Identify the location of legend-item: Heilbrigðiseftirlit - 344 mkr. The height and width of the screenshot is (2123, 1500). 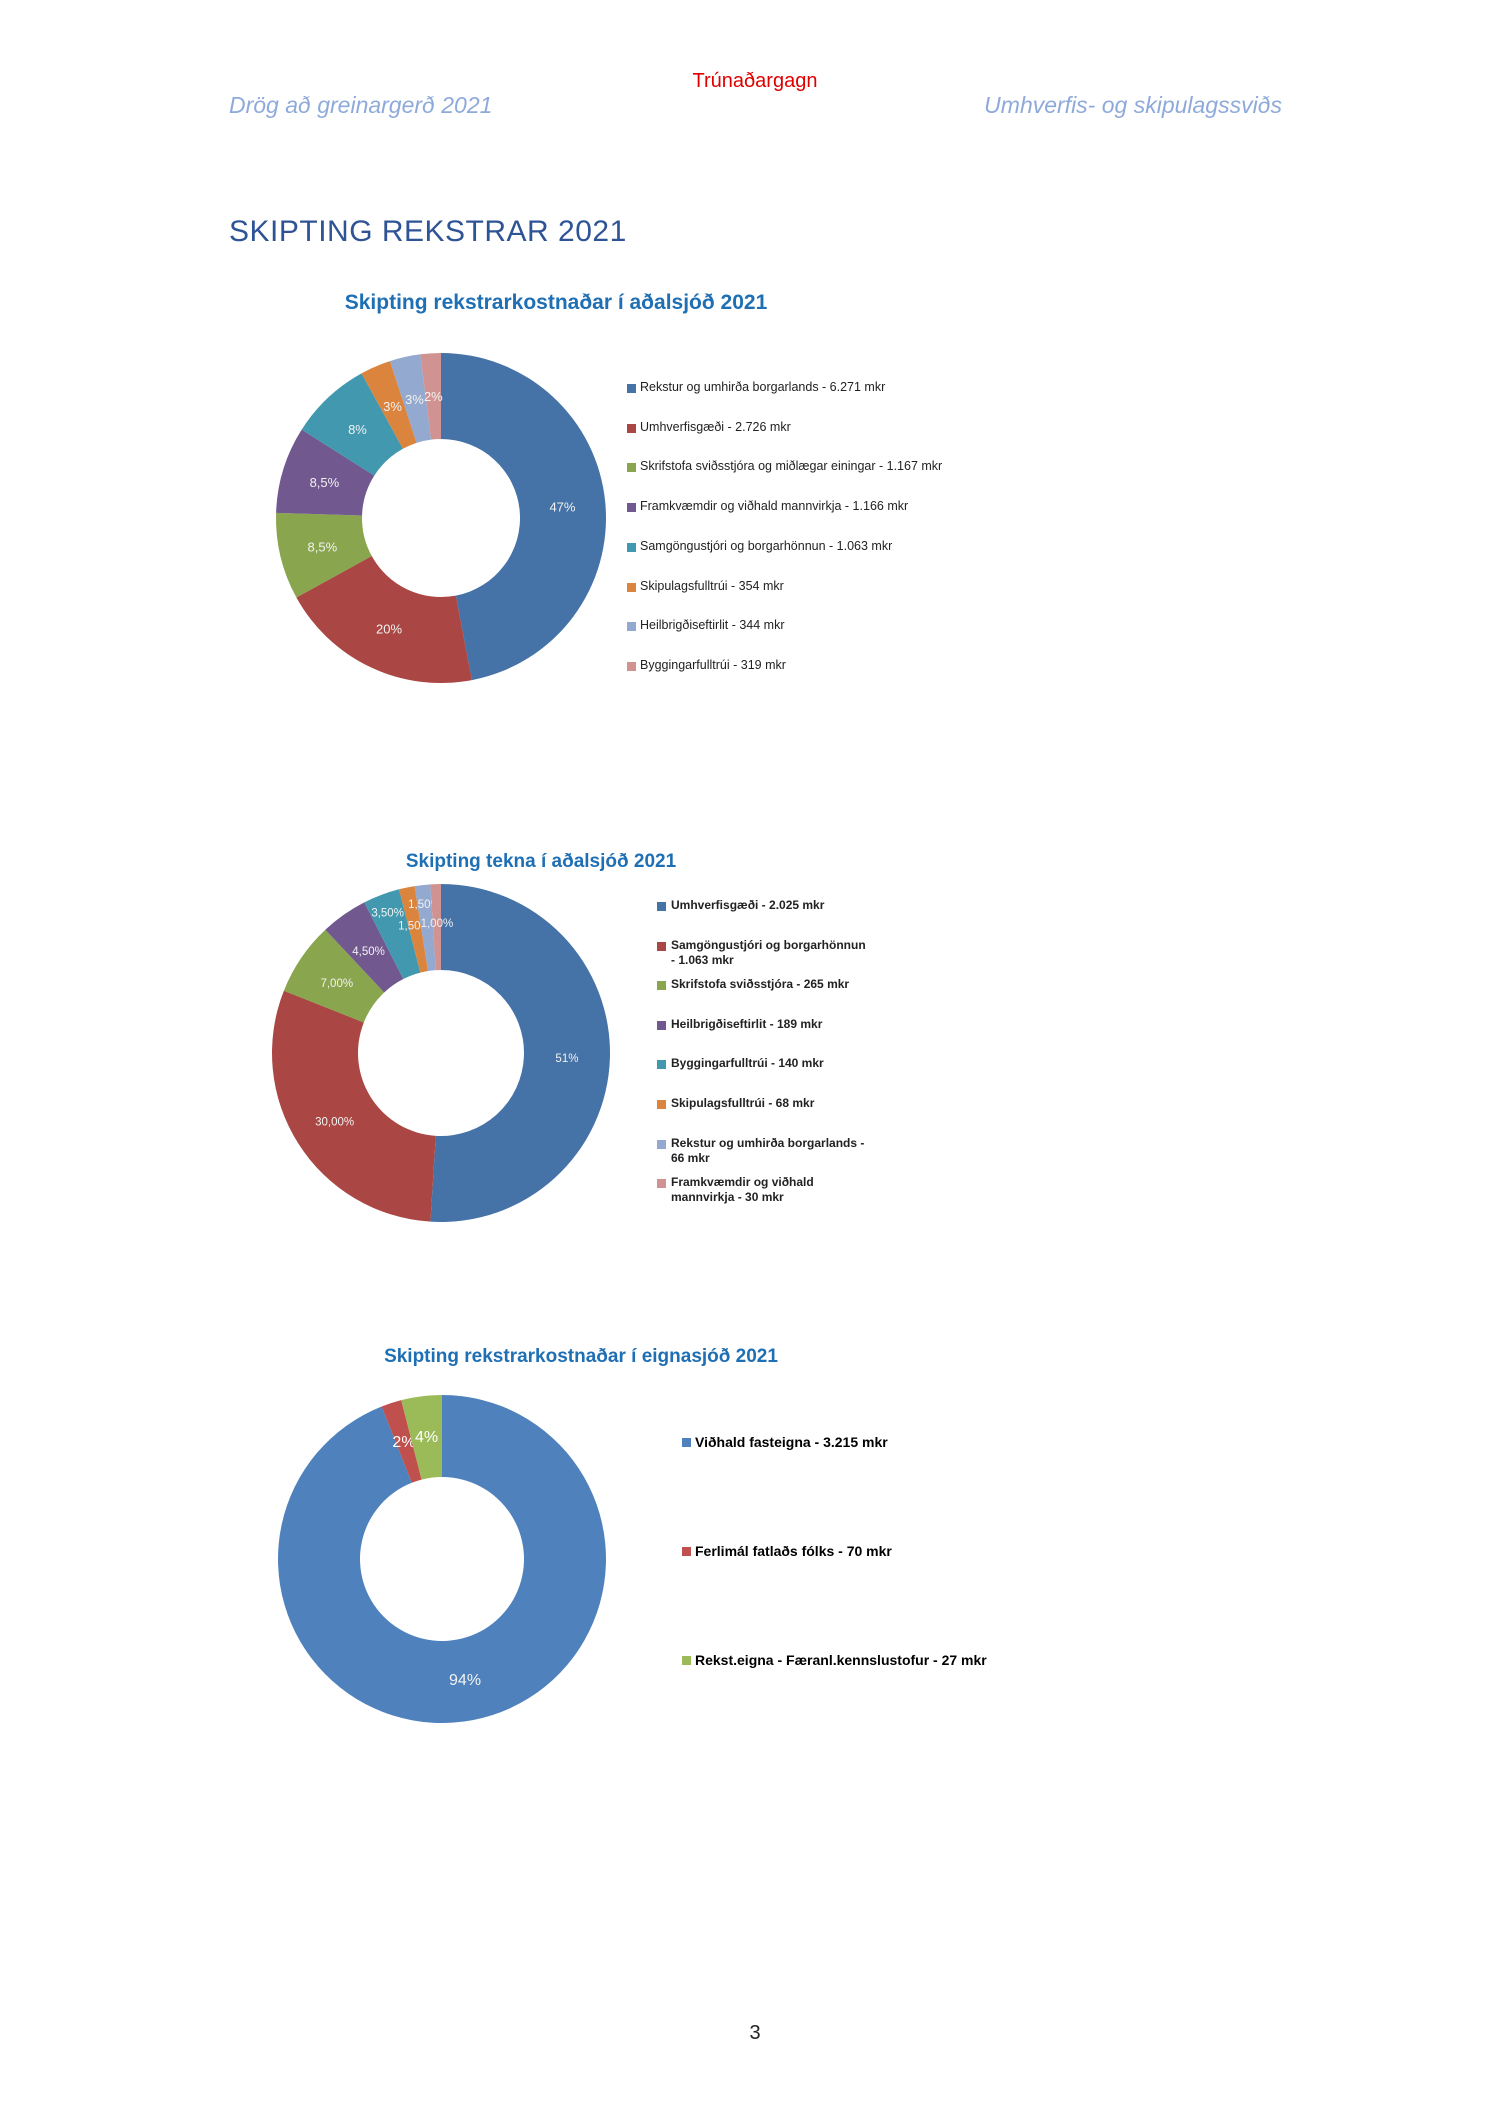
(705, 625).